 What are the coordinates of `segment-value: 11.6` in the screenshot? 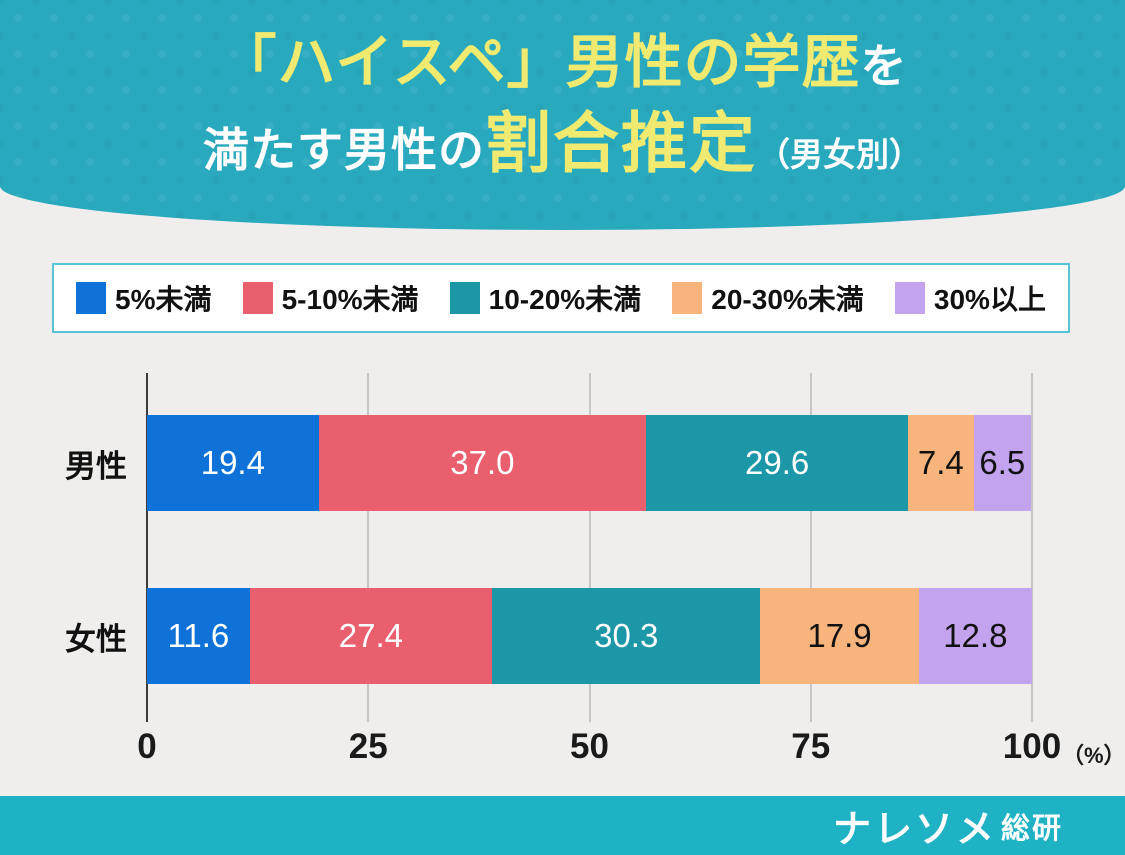 It's located at (198, 635).